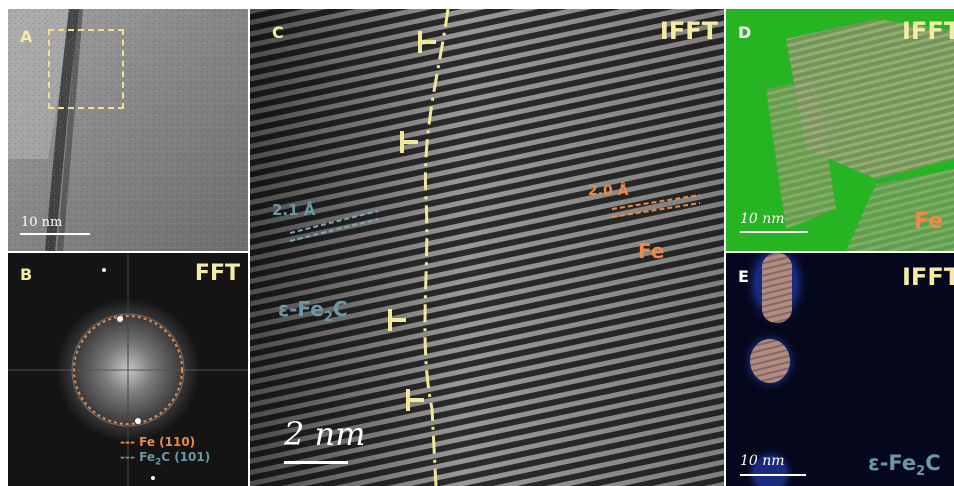  What do you see at coordinates (656, 206) in the screenshot?
I see `fe-spacing-lines` at bounding box center [656, 206].